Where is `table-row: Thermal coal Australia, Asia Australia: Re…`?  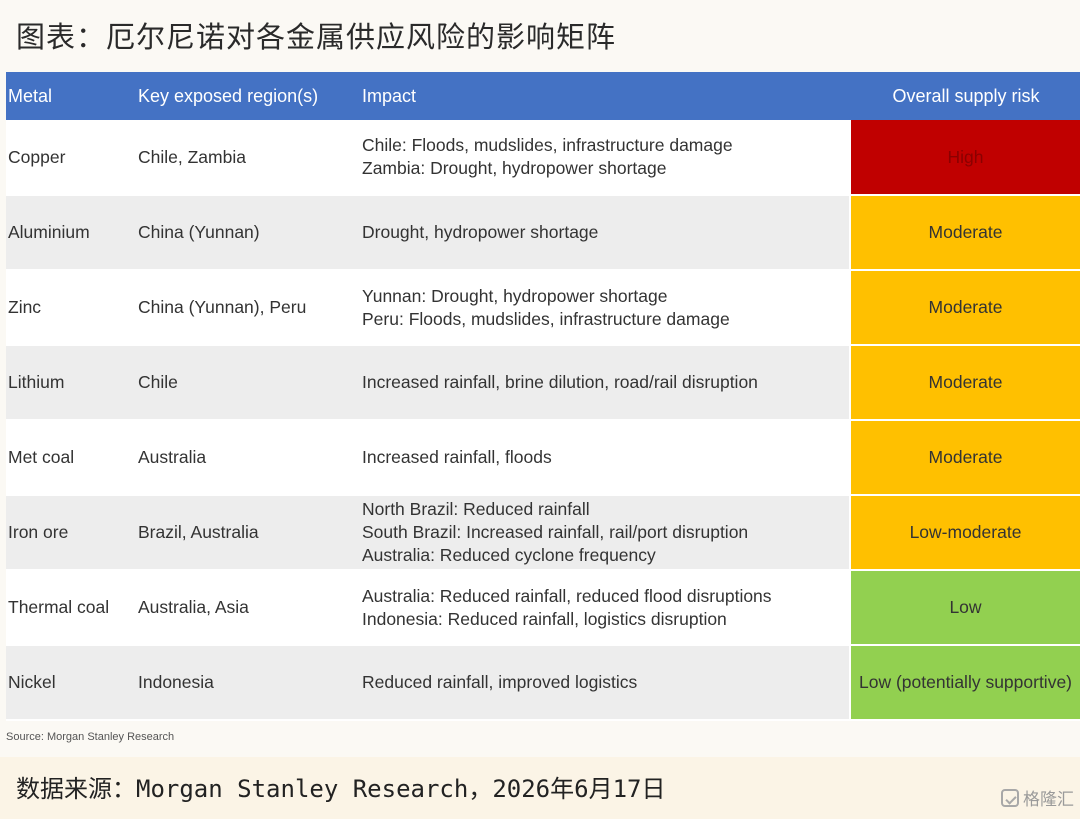
table-row: Thermal coal Australia, Asia Australia: Re… is located at coordinates (543, 608).